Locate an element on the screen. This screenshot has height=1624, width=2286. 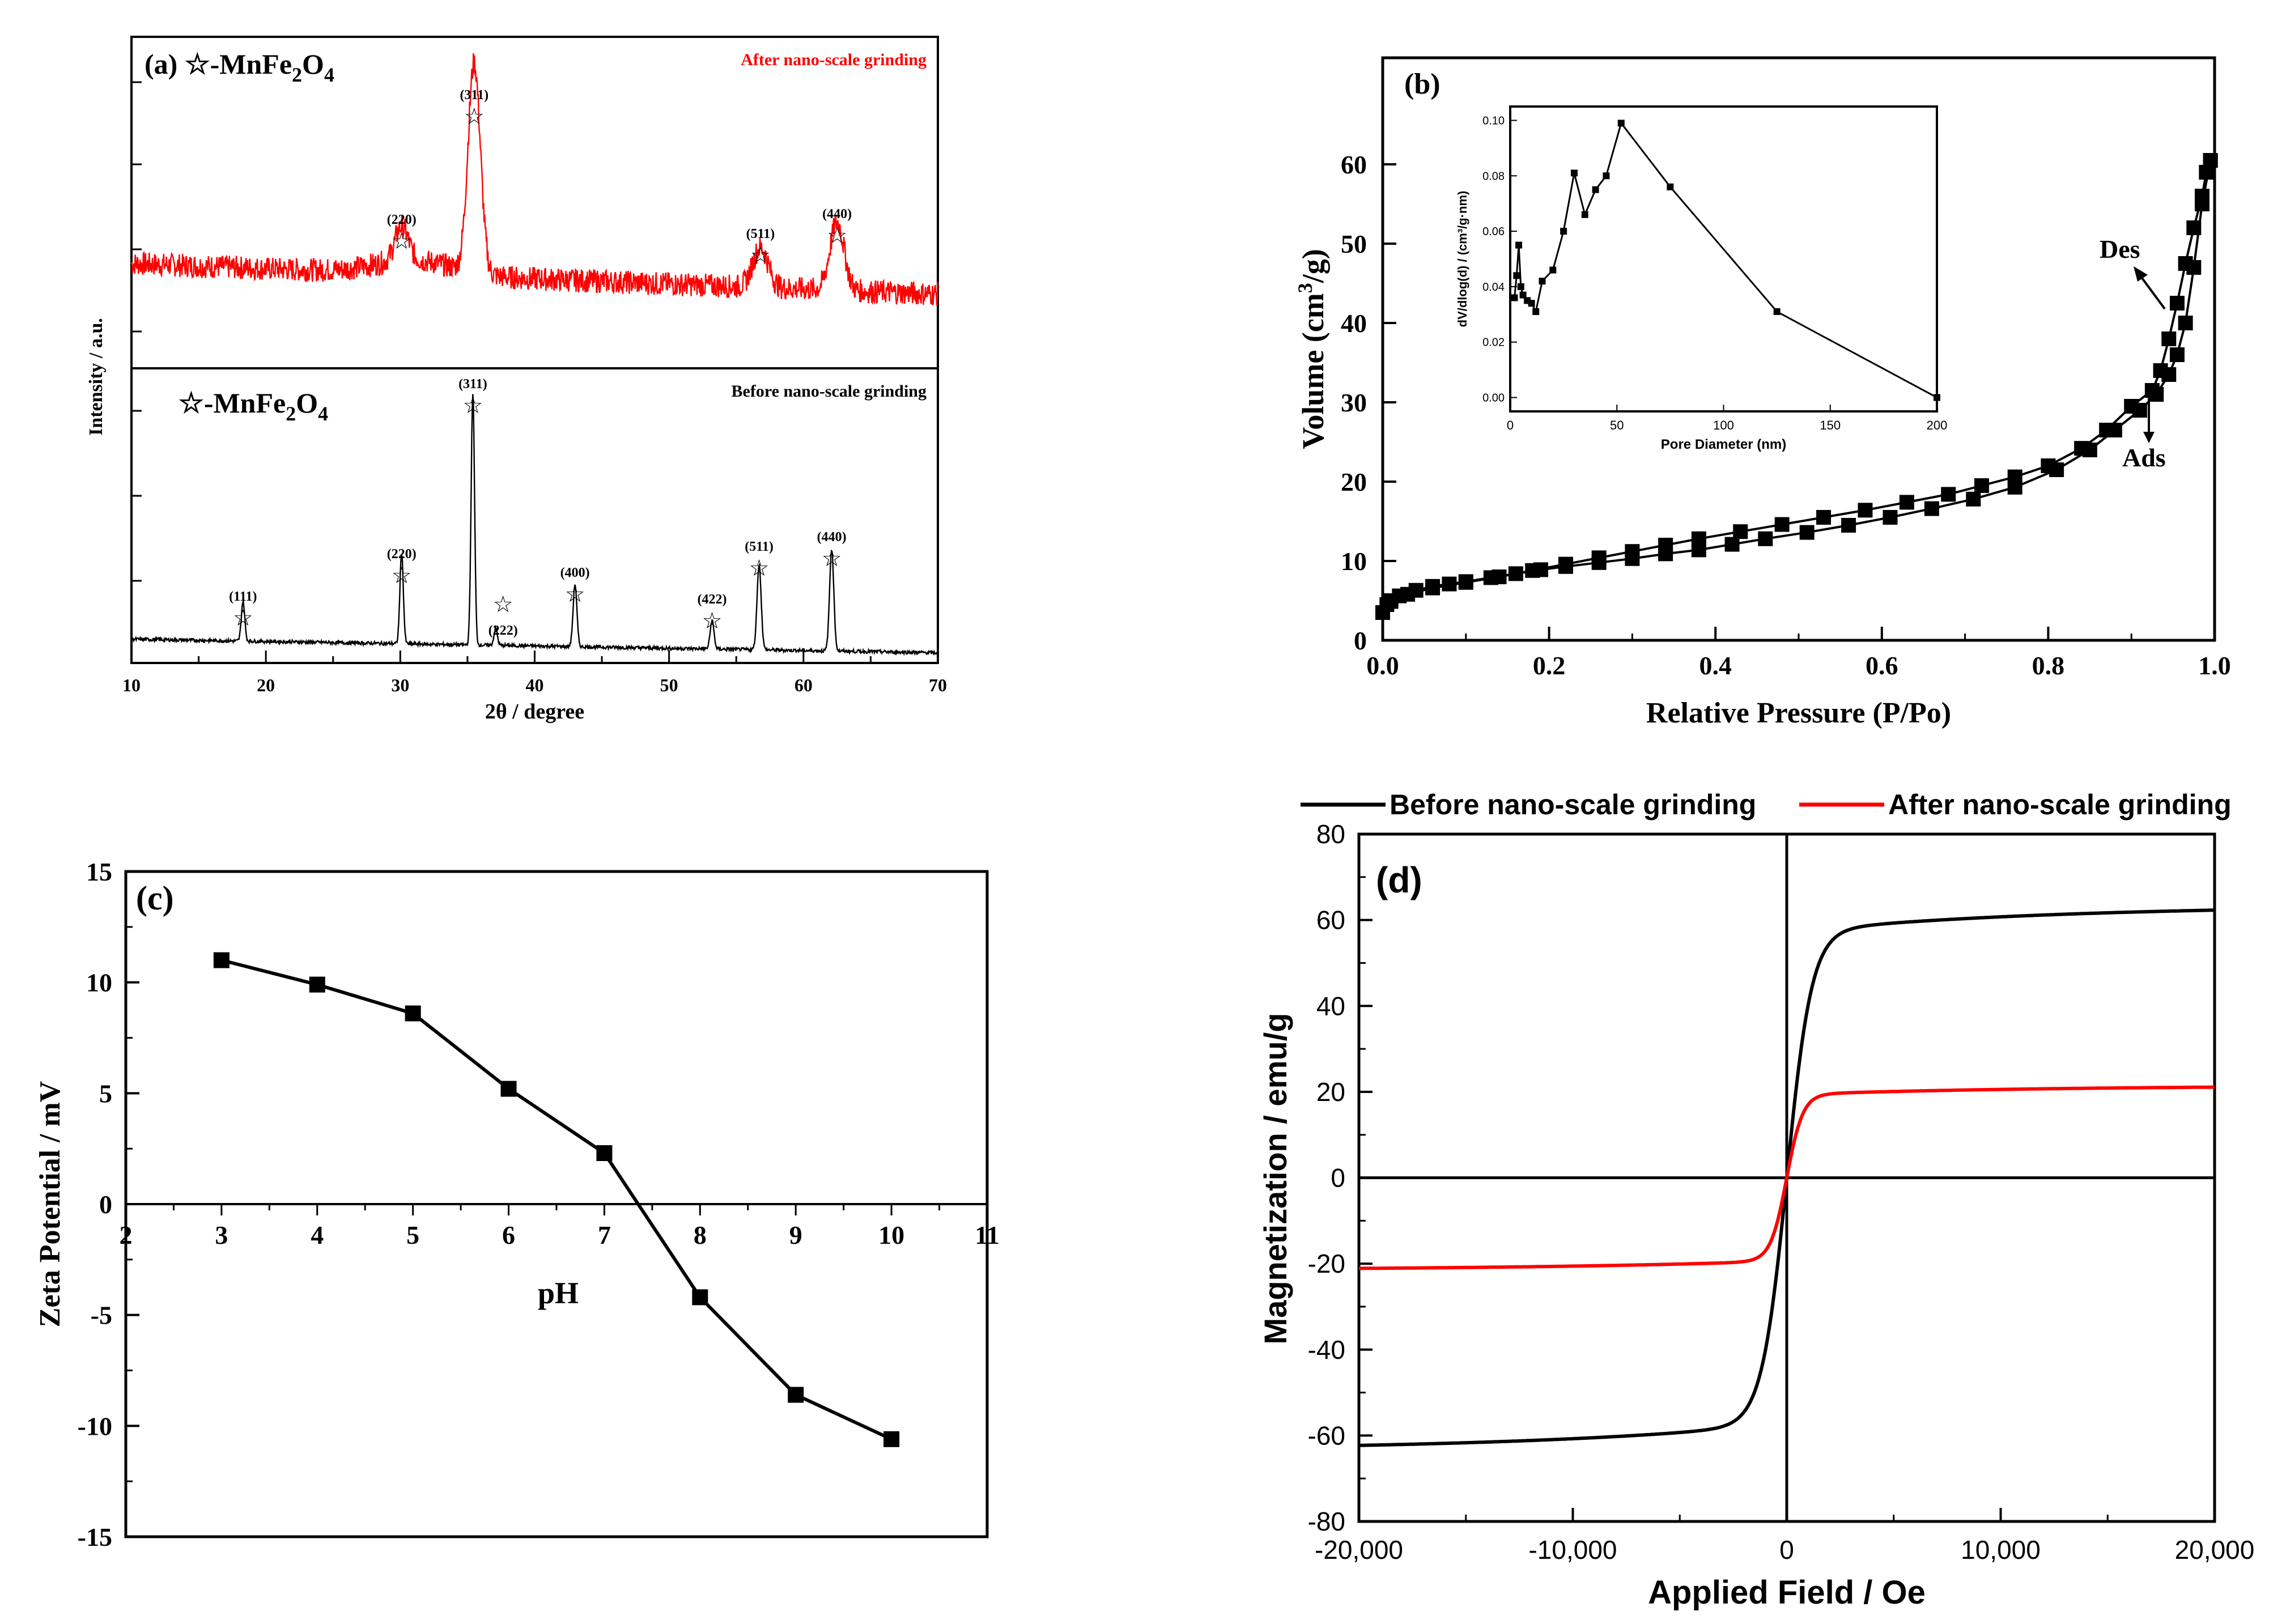
inset-y-tick-label: 0.10 is located at coordinates (1493, 120).